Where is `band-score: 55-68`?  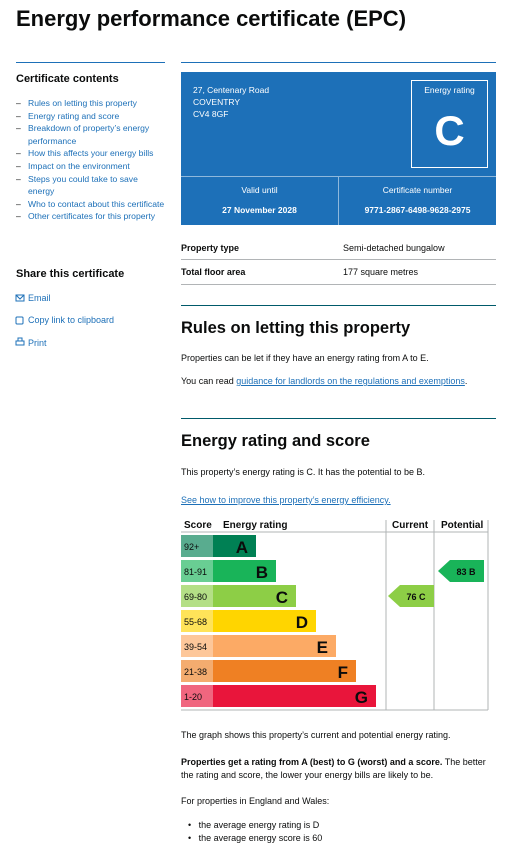 band-score: 55-68 is located at coordinates (195, 622).